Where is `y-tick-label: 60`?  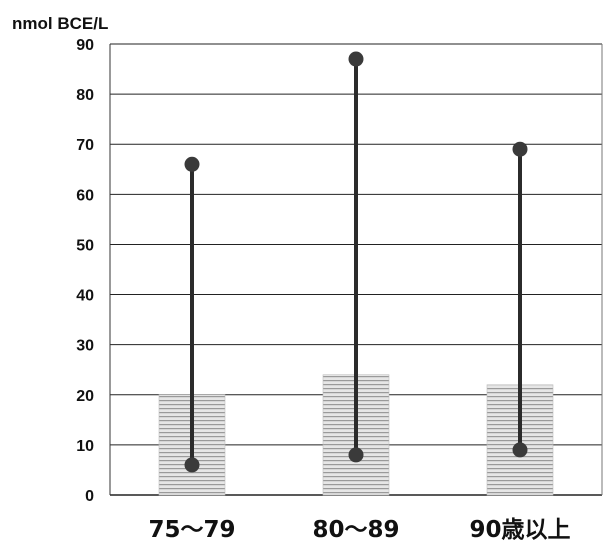
y-tick-label: 60 is located at coordinates (85, 195).